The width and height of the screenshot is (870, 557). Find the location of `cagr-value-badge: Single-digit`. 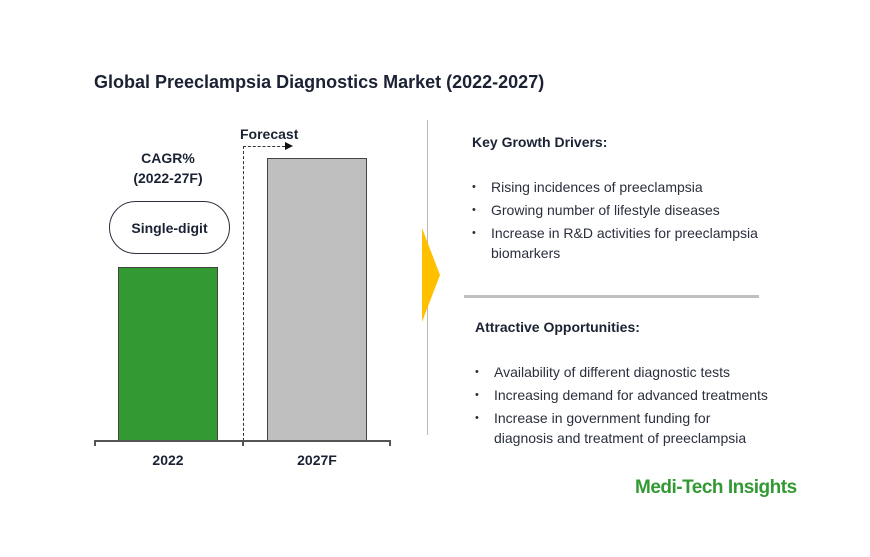

cagr-value-badge: Single-digit is located at coordinates (169, 227).